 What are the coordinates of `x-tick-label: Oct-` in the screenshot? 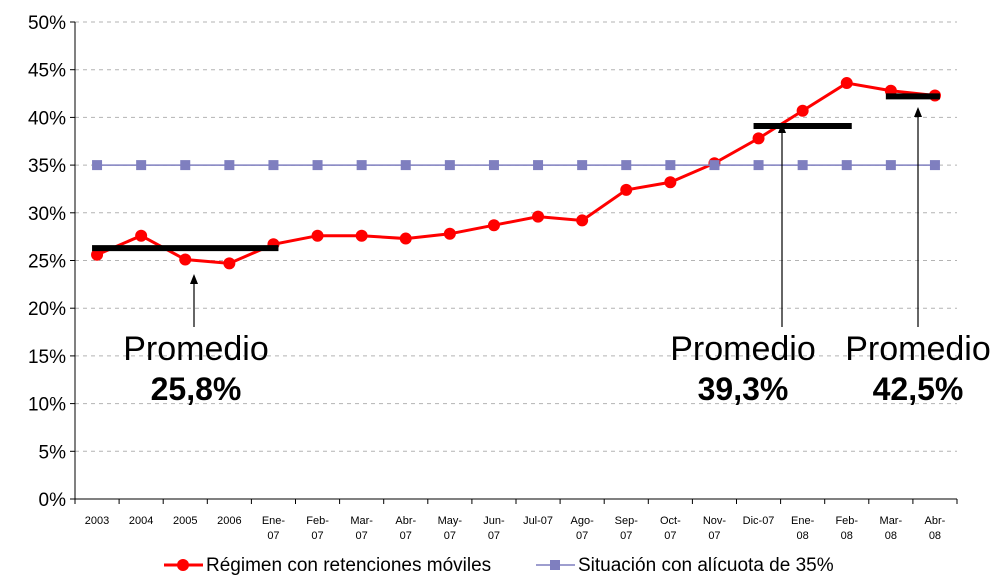 It's located at (670, 521).